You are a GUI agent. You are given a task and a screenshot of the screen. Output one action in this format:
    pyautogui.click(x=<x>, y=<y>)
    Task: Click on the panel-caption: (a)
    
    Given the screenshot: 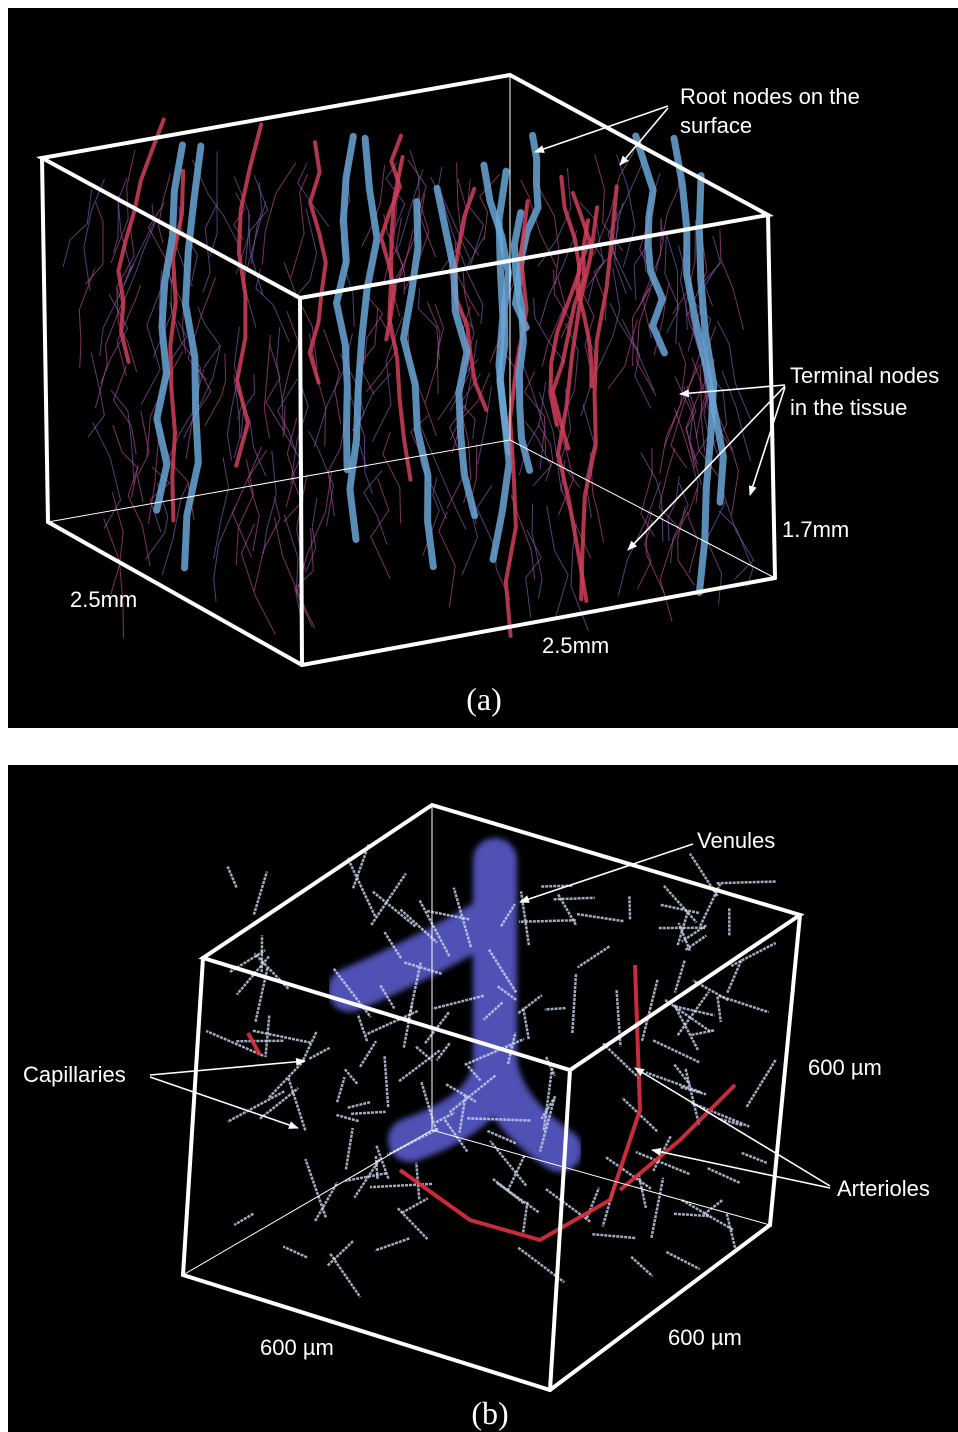 What is the action you would take?
    pyautogui.click(x=484, y=699)
    